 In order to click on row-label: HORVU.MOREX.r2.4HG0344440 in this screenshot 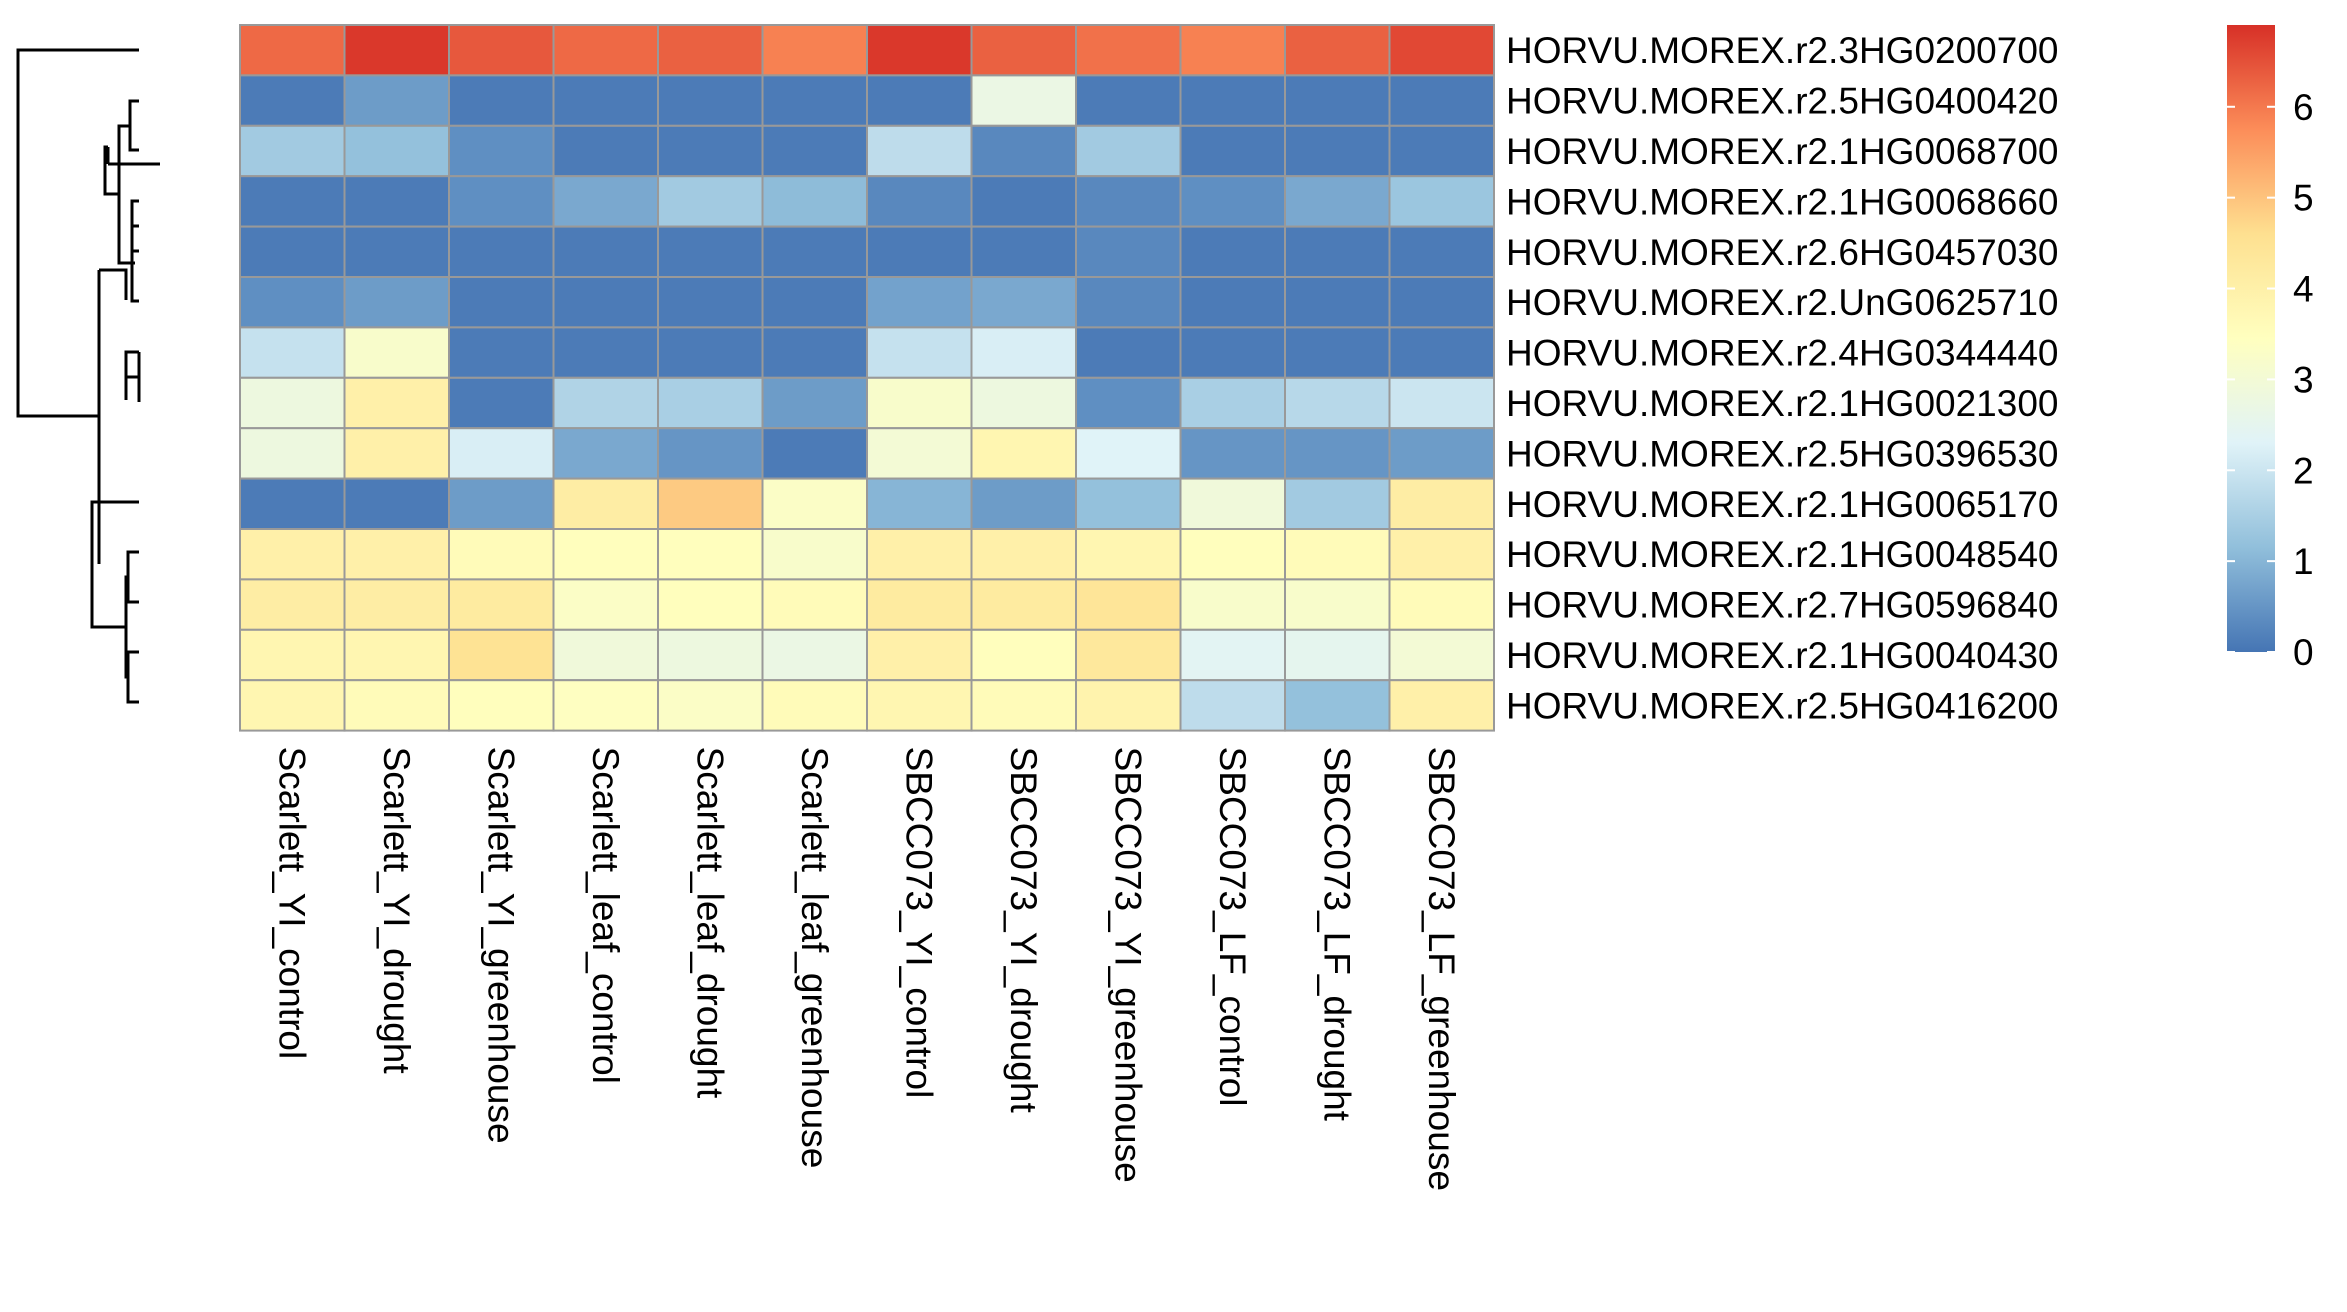, I will do `click(1782, 353)`.